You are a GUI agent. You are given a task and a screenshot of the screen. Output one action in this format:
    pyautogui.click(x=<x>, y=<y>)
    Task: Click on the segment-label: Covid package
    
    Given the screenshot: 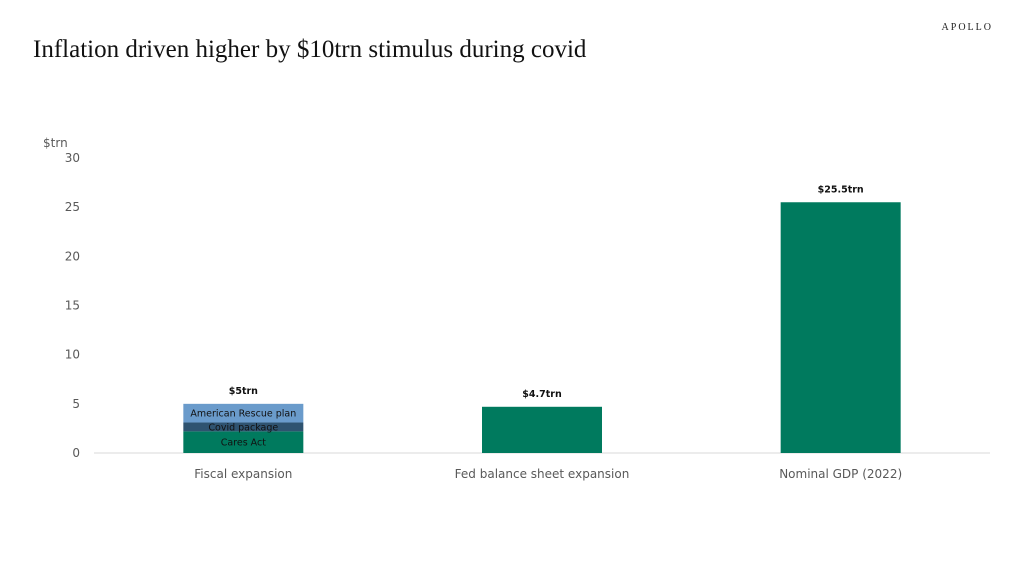 What is the action you would take?
    pyautogui.click(x=243, y=427)
    